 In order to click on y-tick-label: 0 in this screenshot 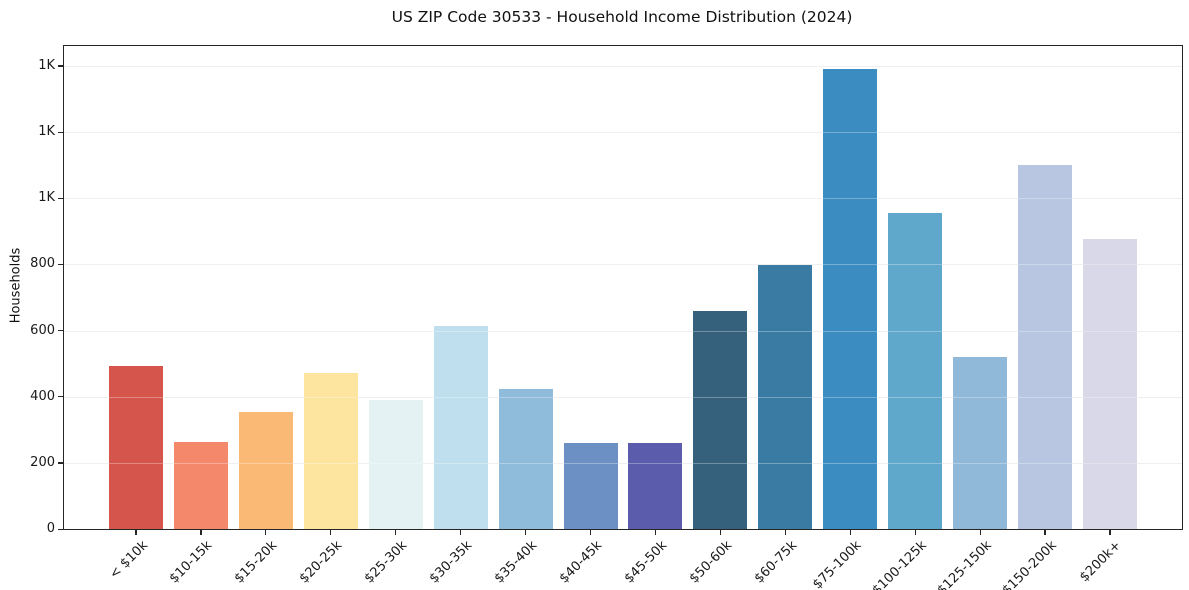, I will do `click(50, 528)`.